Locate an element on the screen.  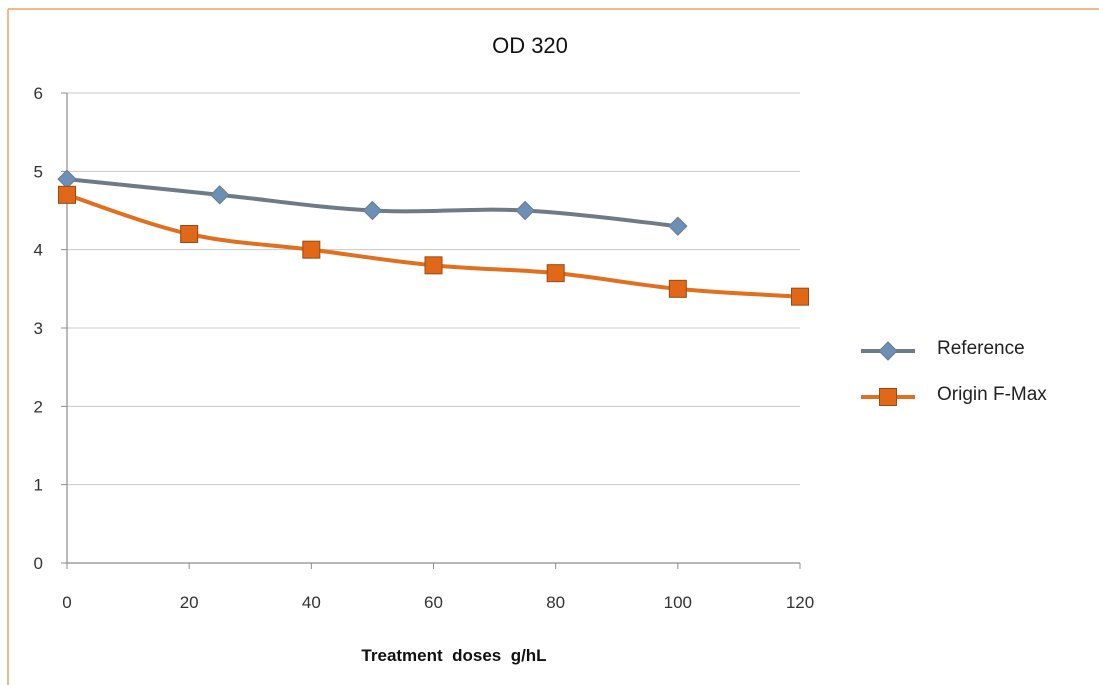
legend-item: Origin F-Max is located at coordinates (954, 395).